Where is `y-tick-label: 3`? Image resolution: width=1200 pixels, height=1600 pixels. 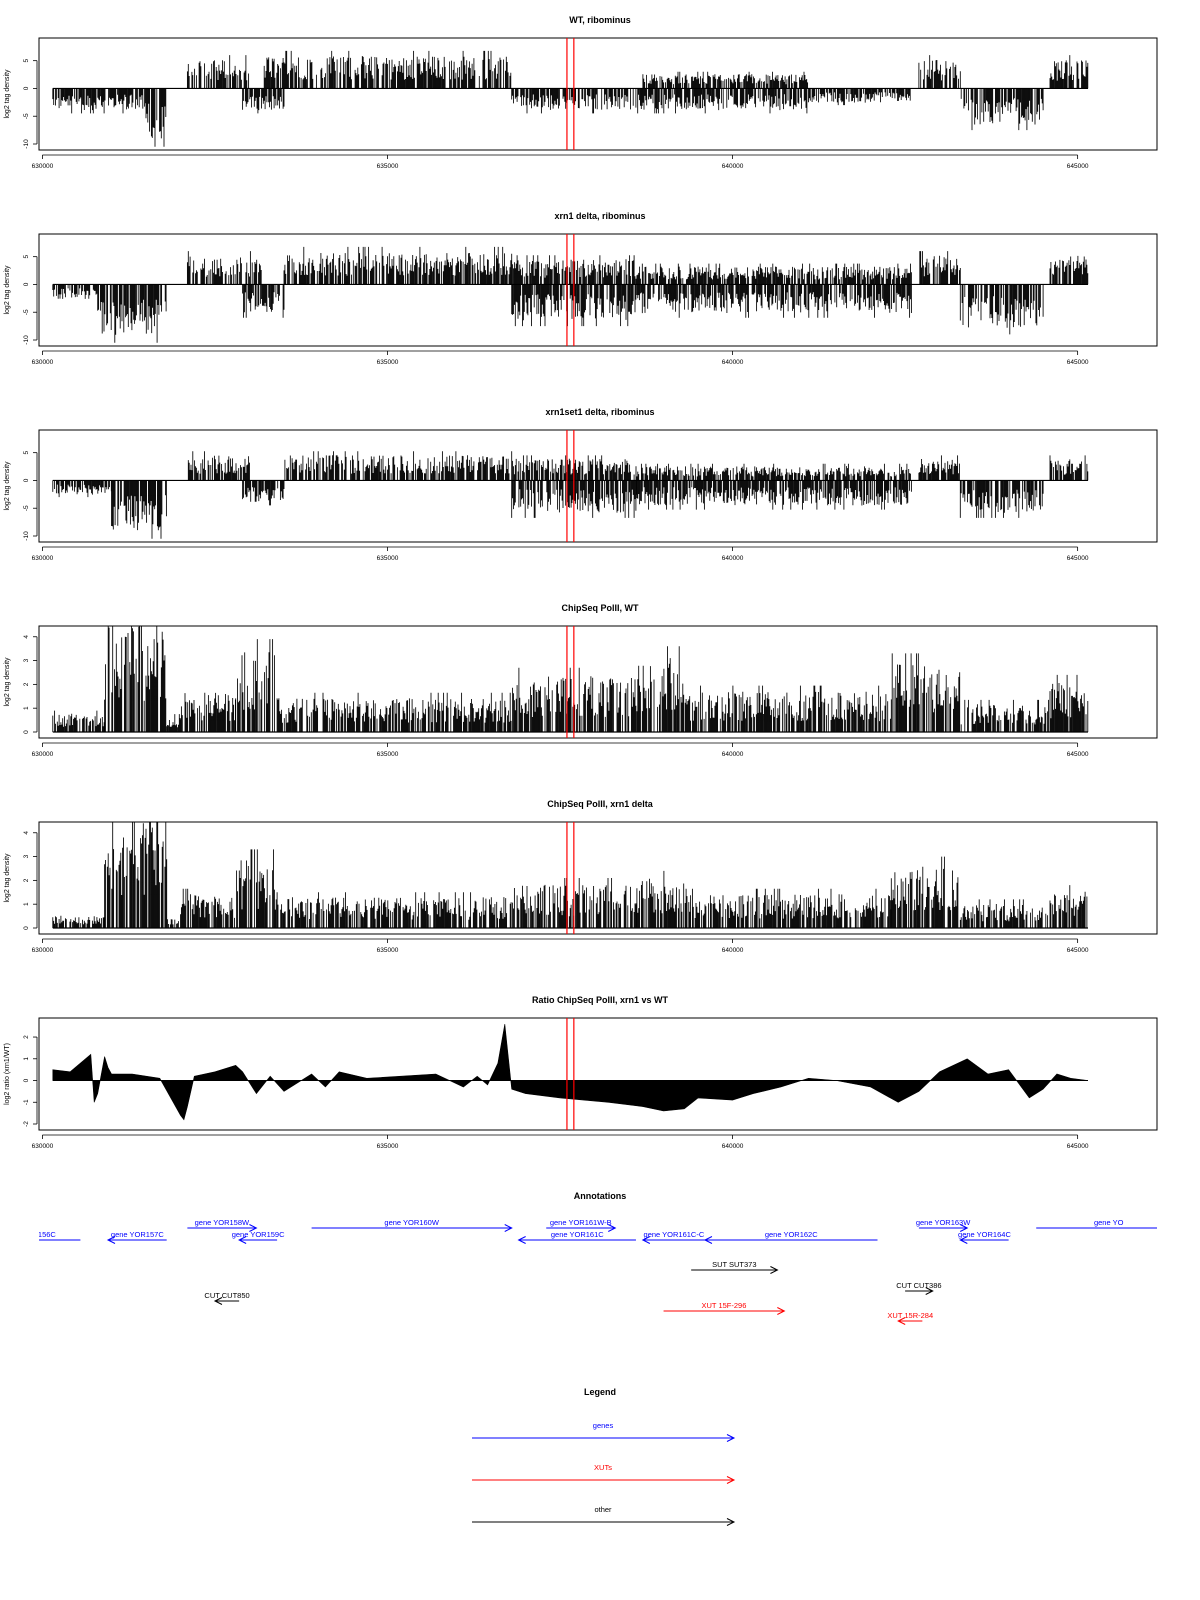 y-tick-label: 3 is located at coordinates (26, 856).